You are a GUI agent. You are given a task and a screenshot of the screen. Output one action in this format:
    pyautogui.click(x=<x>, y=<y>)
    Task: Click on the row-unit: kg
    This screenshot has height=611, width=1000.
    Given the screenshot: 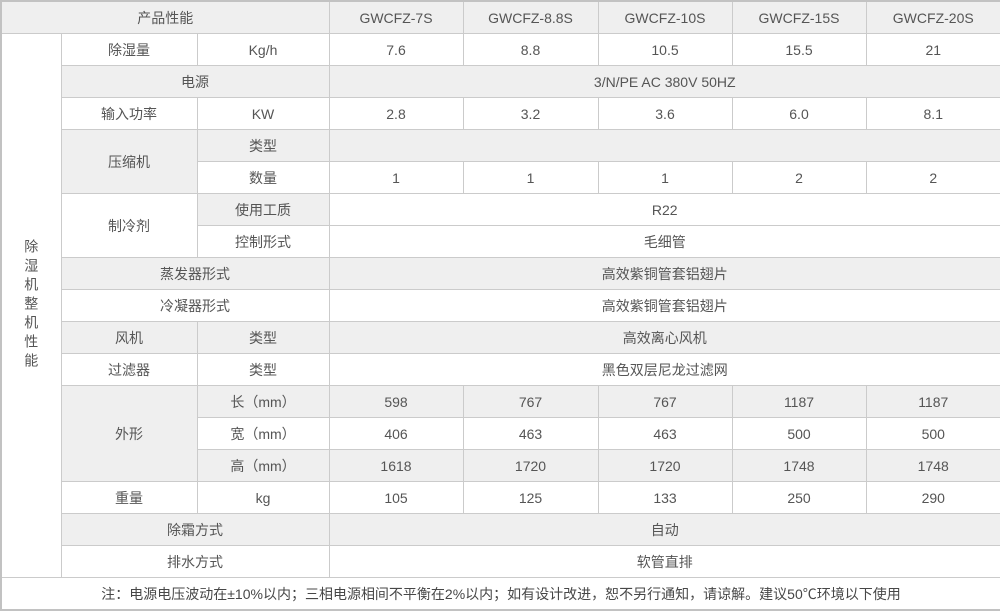 What is the action you would take?
    pyautogui.click(x=263, y=497)
    